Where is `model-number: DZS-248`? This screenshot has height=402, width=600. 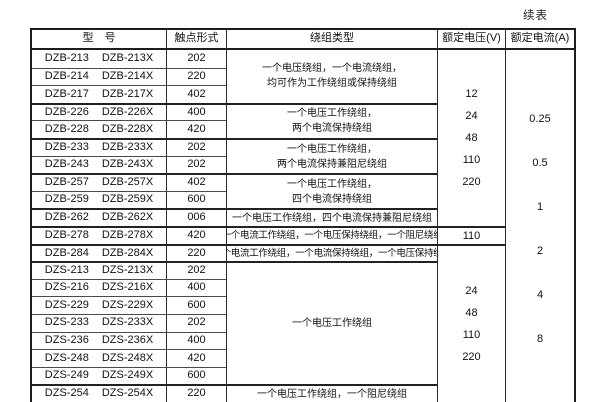
model-number: DZS-248 is located at coordinates (66, 357).